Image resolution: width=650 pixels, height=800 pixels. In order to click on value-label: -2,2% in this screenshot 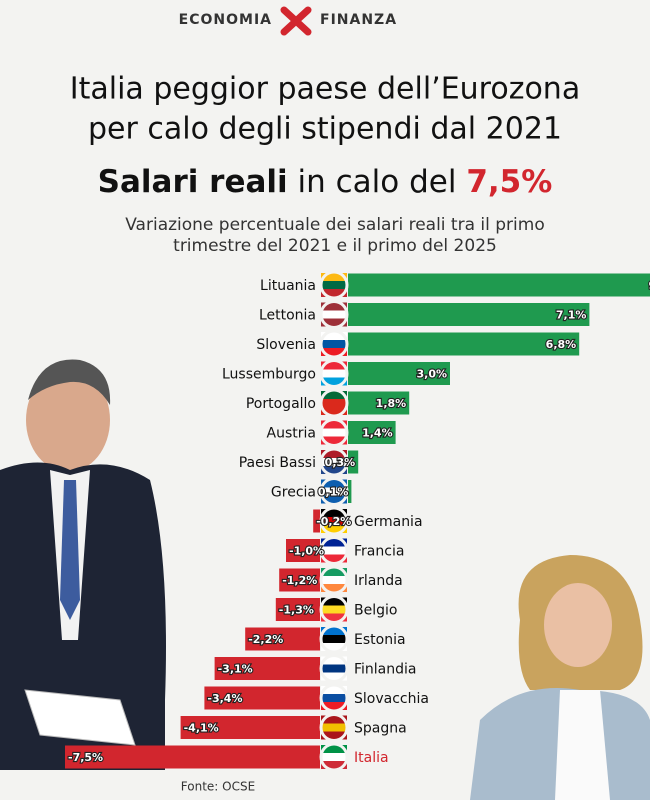, I will do `click(265, 639)`.